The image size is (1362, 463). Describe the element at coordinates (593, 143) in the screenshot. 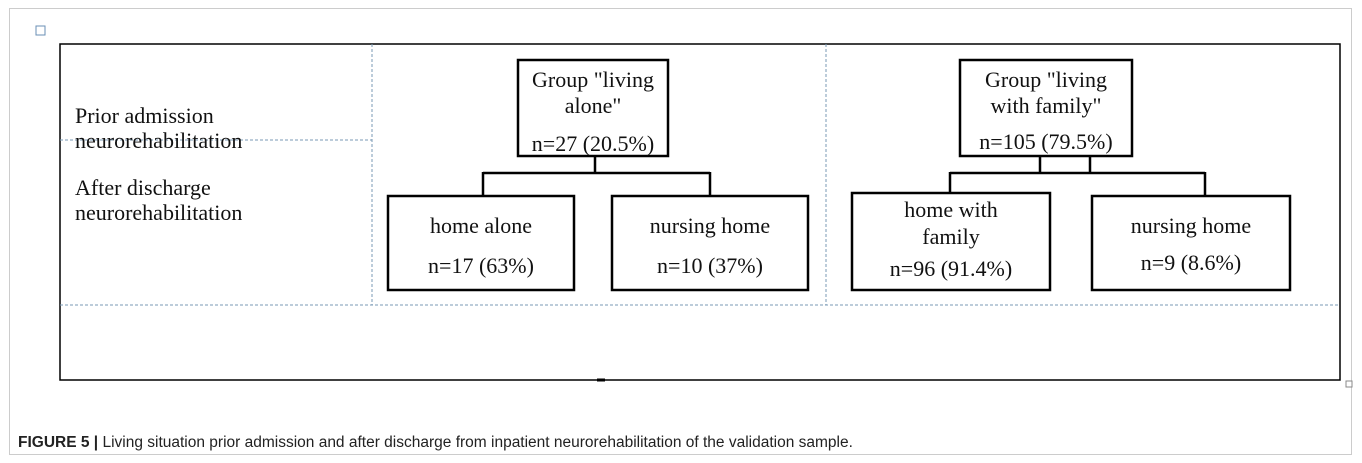

I see `node-text: n=27 (20.5%)` at that location.